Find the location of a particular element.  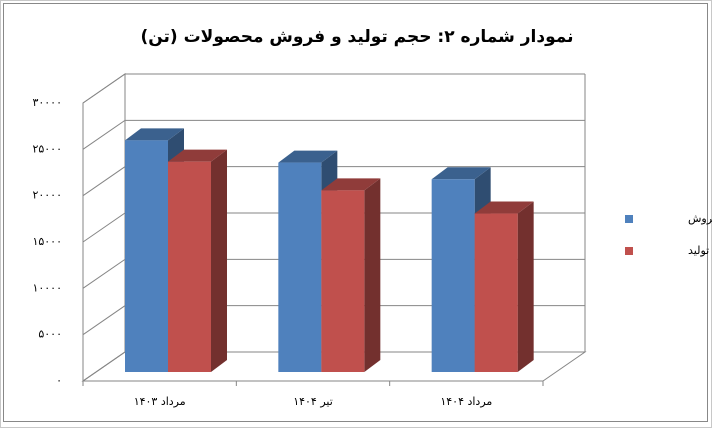

x-tick-label: تیر ۱۴۰۴ is located at coordinates (313, 401).